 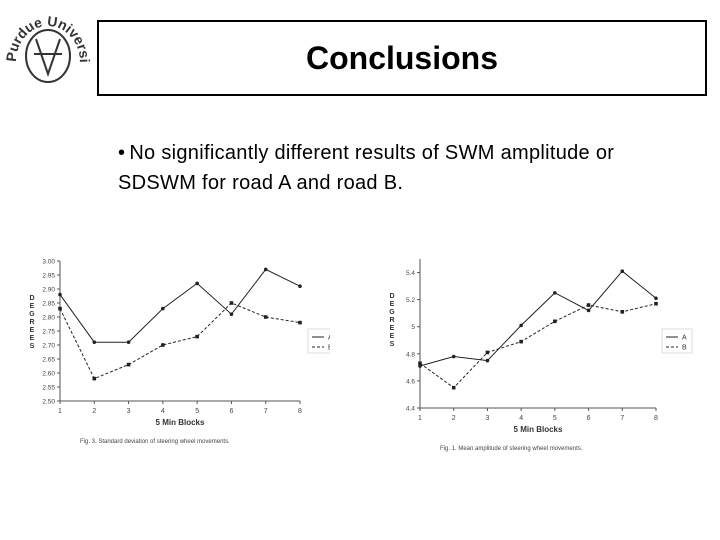 What do you see at coordinates (48, 402) in the screenshot?
I see `y-tick-label: 2.50` at bounding box center [48, 402].